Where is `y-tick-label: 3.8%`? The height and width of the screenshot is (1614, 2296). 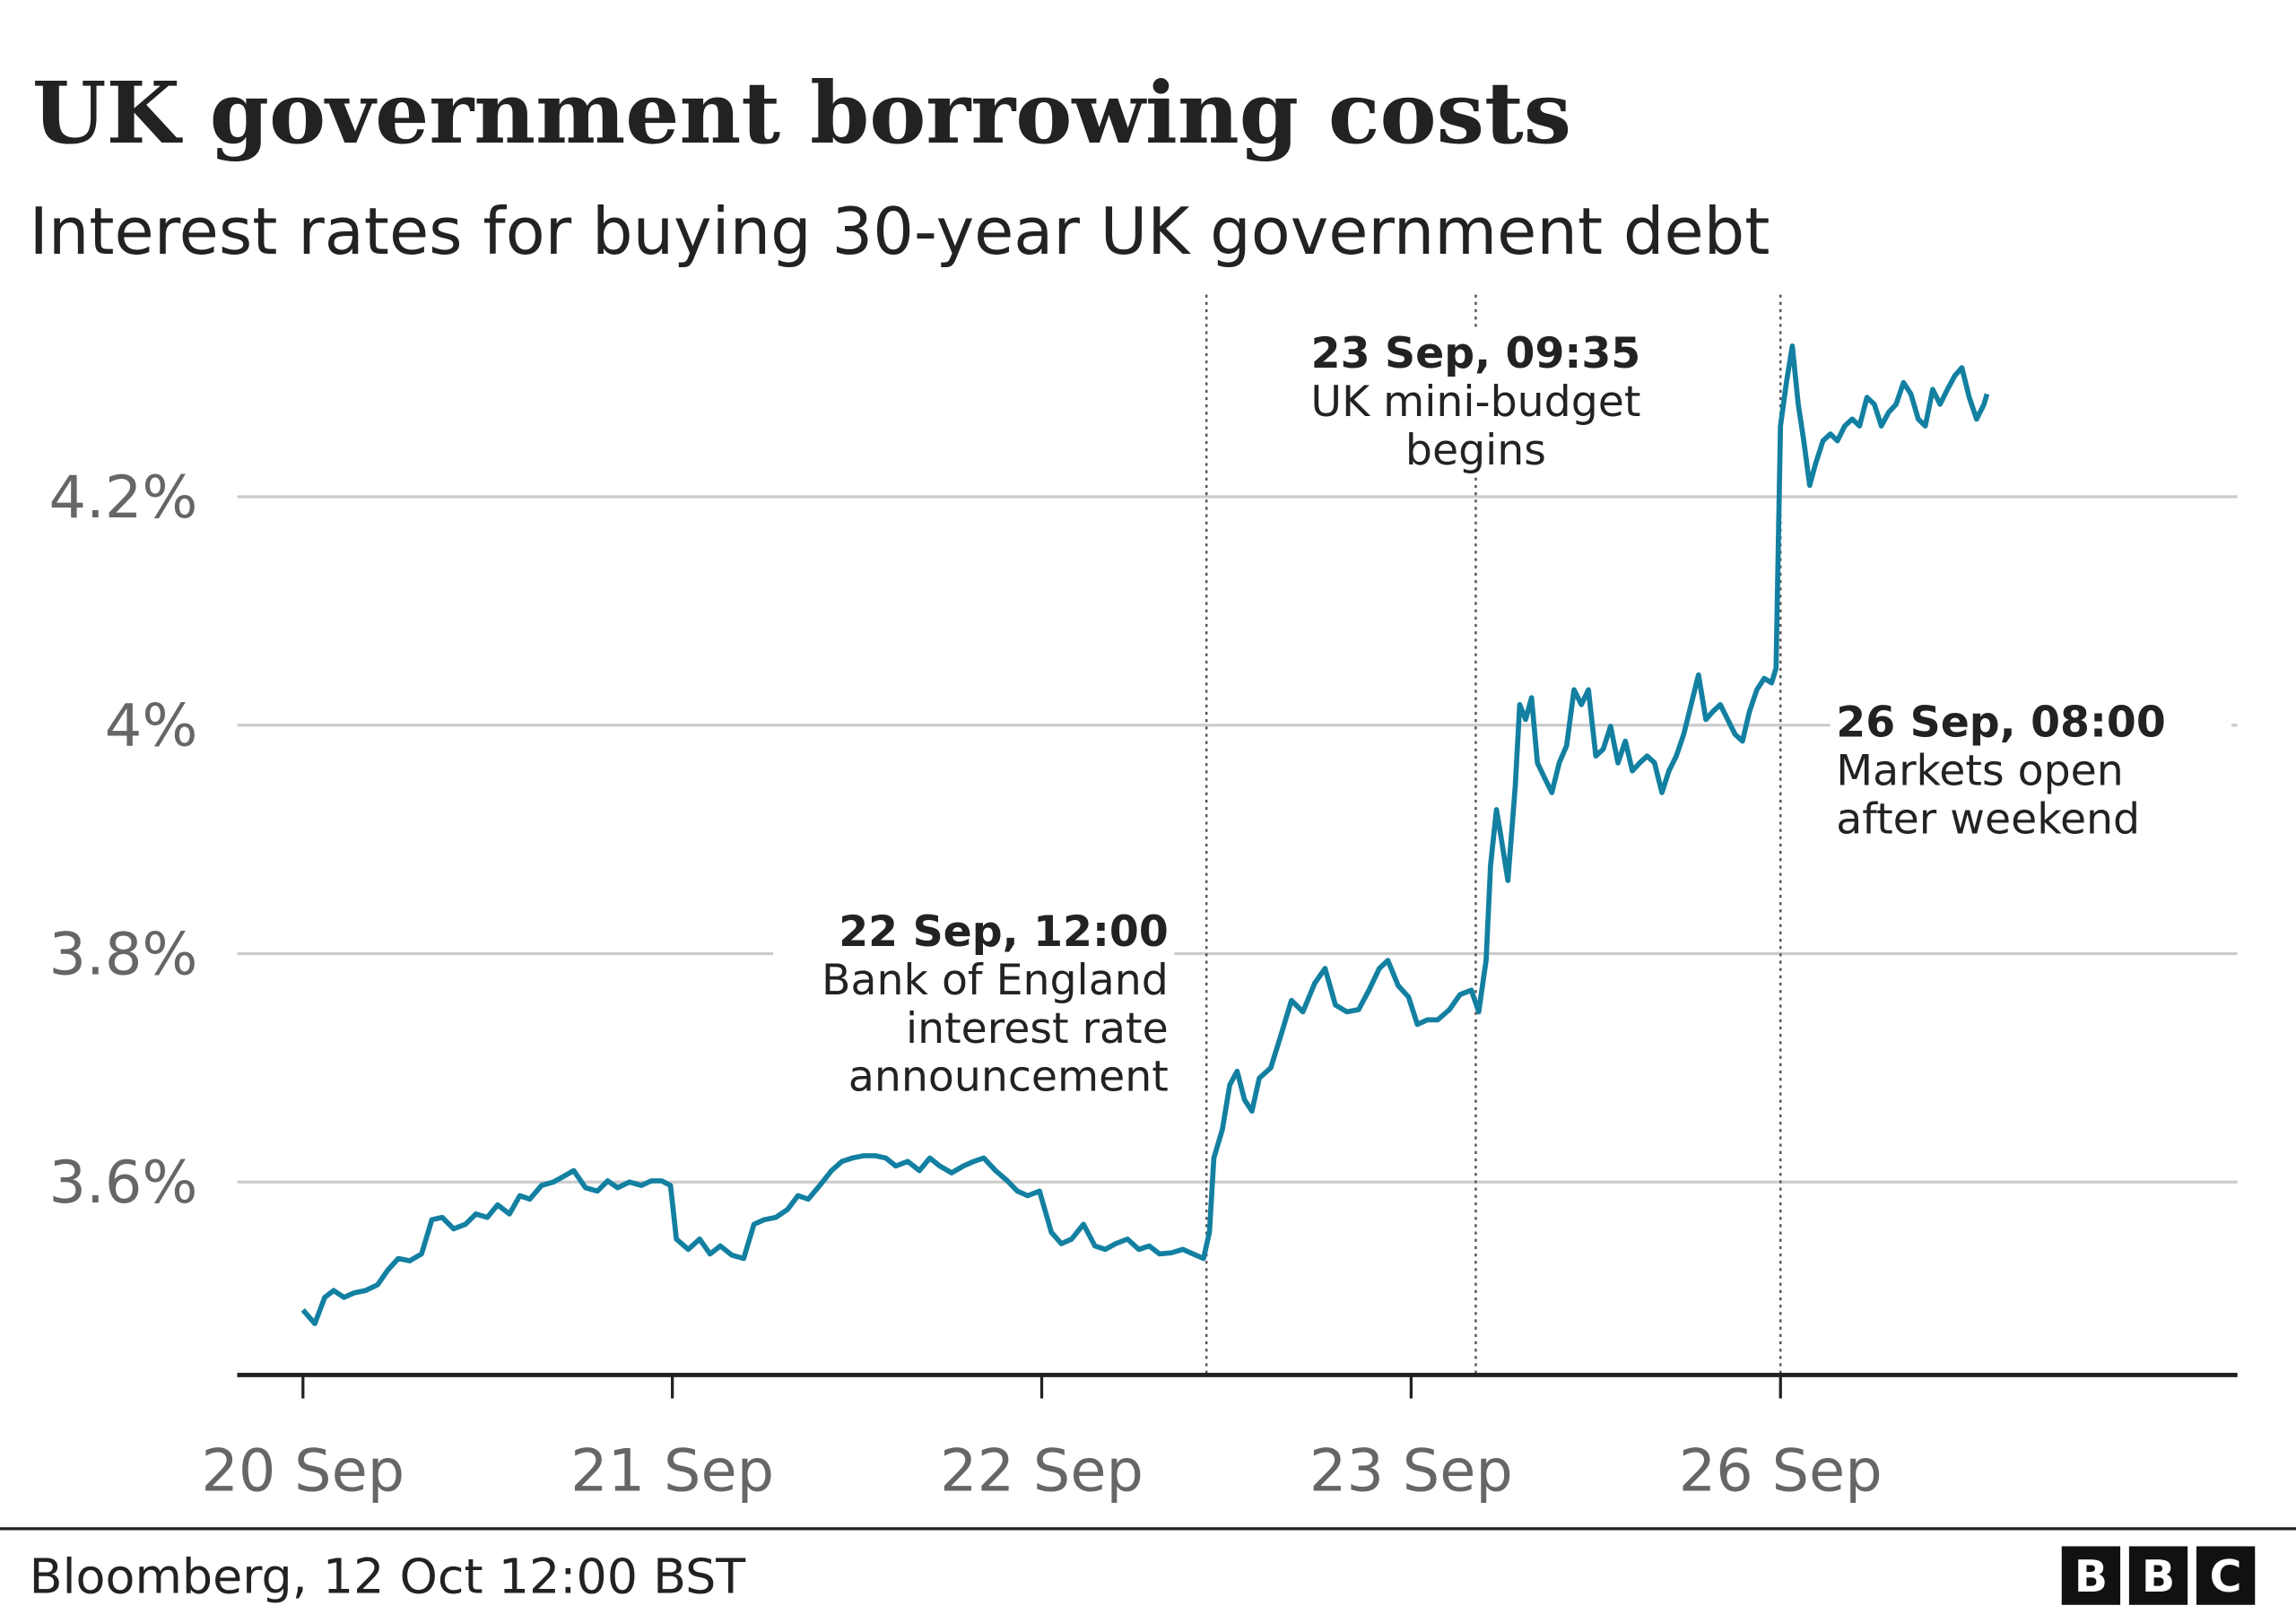 y-tick-label: 3.8% is located at coordinates (123, 954).